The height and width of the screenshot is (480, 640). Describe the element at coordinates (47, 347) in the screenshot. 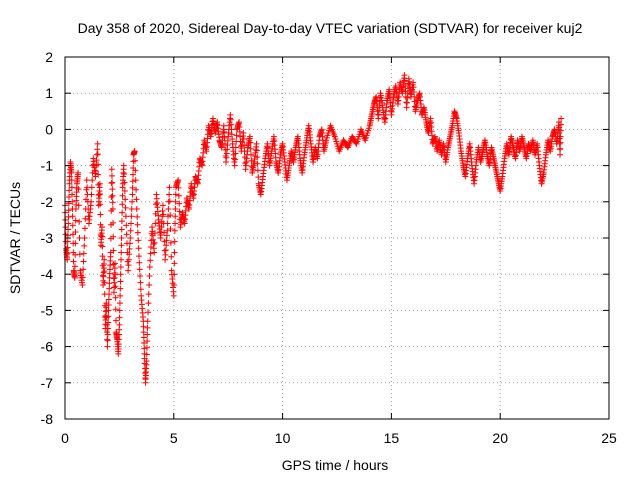

I see `y-tick-label: -6` at that location.